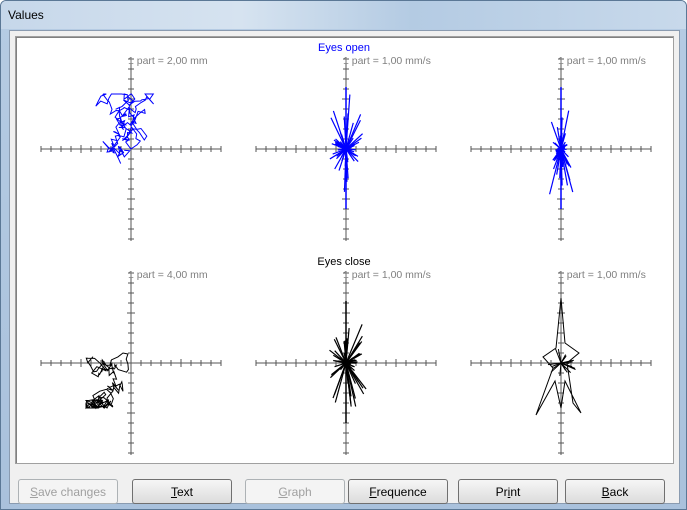 The height and width of the screenshot is (510, 687). Describe the element at coordinates (343, 262) in the screenshot. I see `section-label-eyes-close: Eyes close` at that location.